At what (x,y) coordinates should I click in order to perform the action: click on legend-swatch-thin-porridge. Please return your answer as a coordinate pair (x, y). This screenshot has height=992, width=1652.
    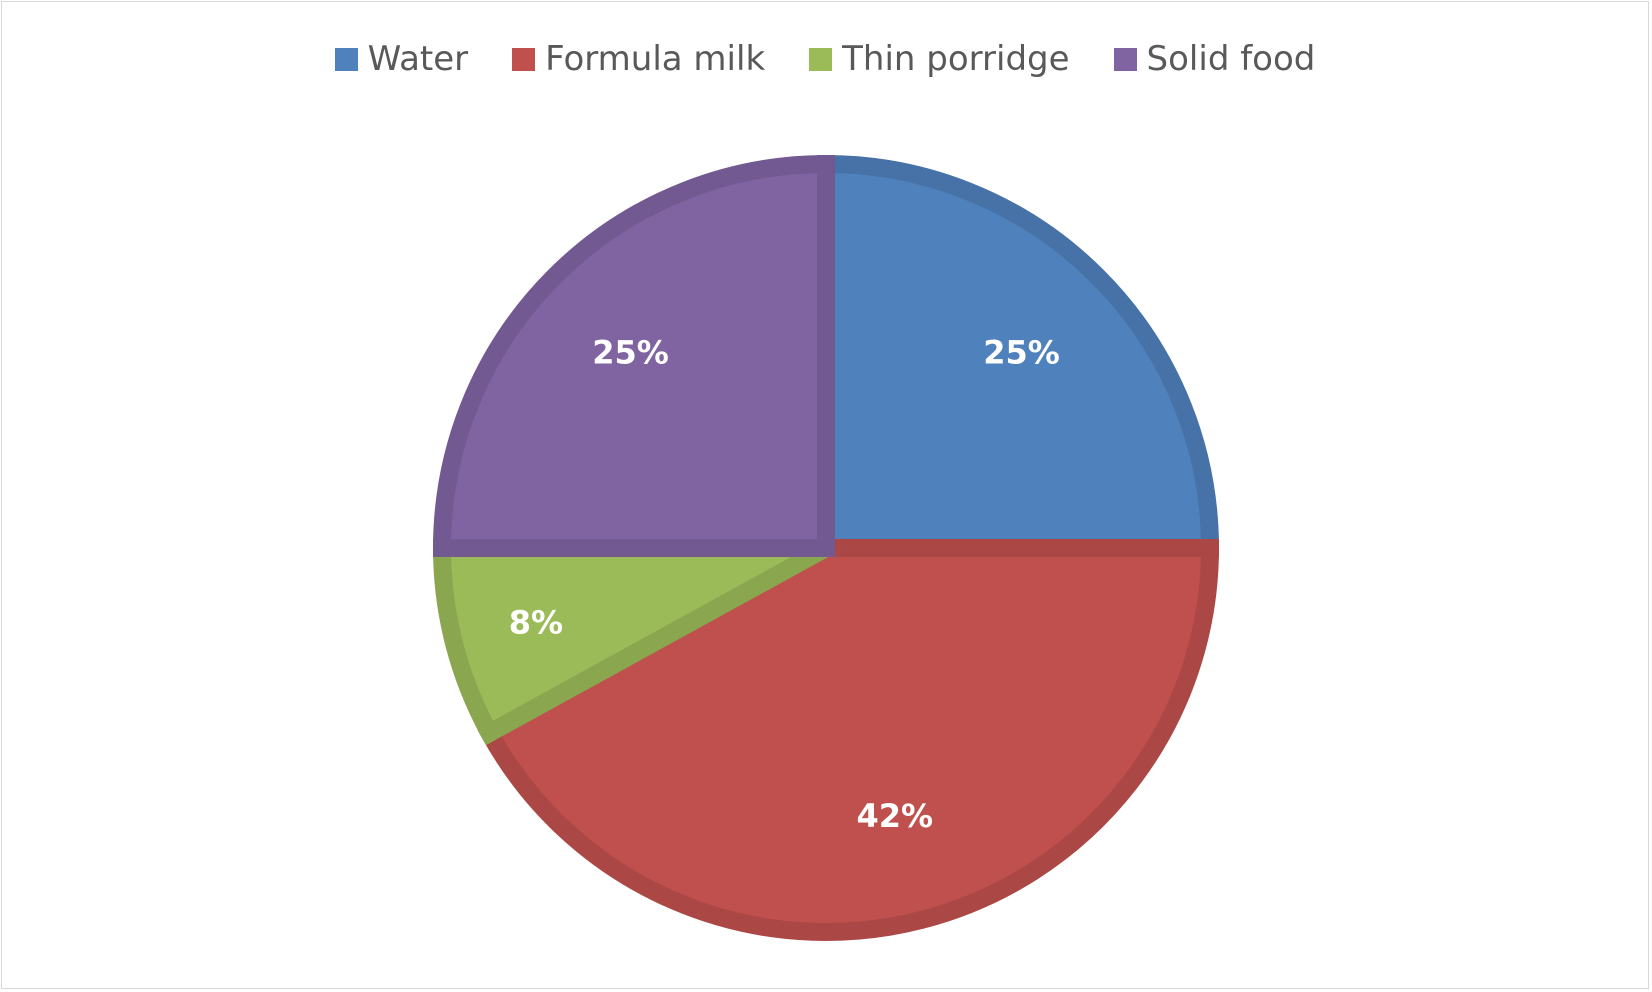
    Looking at the image, I should click on (821, 59).